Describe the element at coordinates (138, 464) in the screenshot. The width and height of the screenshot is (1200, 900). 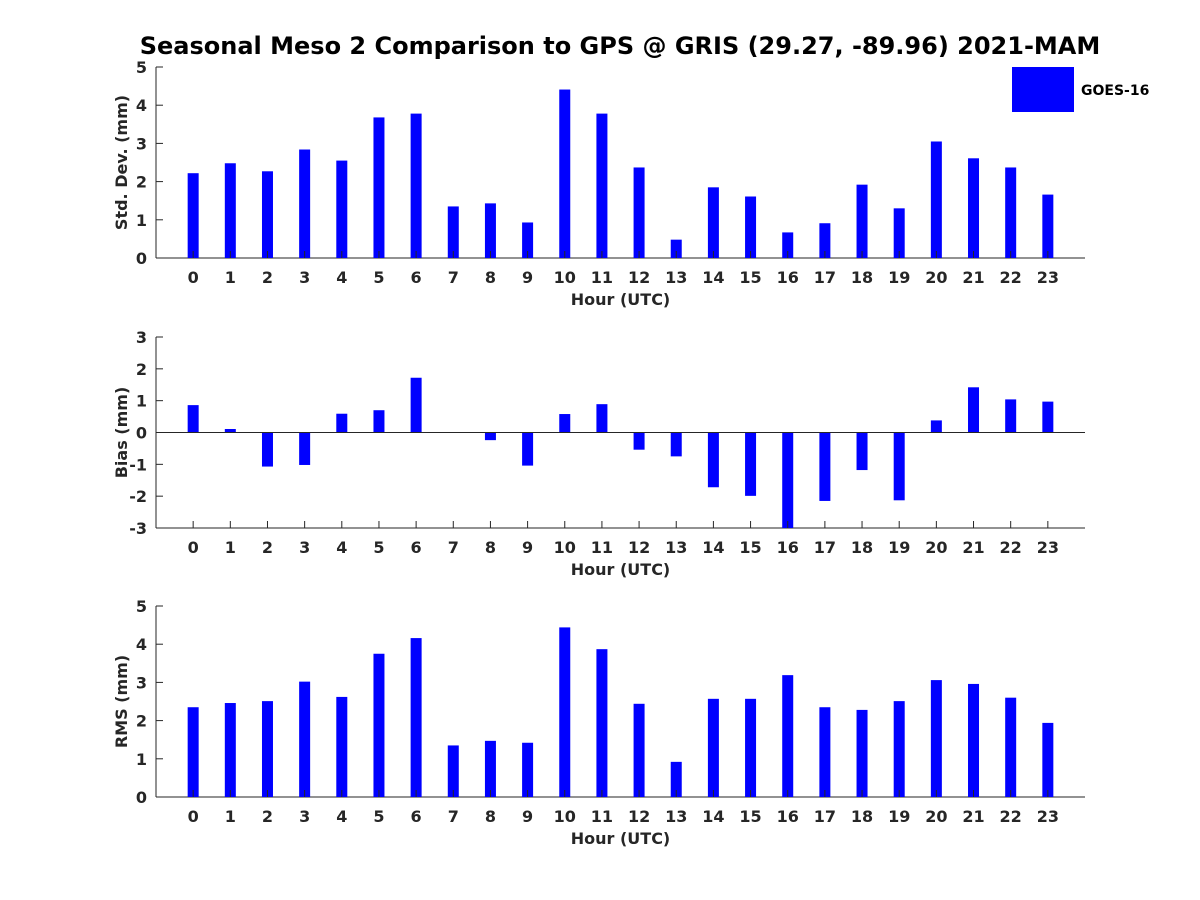
I see `y-tick-label: -1` at that location.